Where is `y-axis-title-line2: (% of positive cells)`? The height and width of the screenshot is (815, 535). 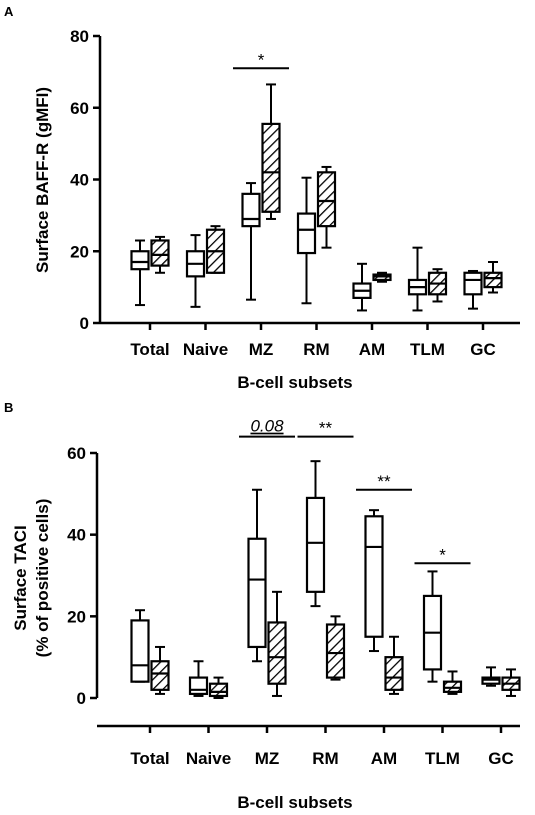 y-axis-title-line2: (% of positive cells) is located at coordinates (42, 578).